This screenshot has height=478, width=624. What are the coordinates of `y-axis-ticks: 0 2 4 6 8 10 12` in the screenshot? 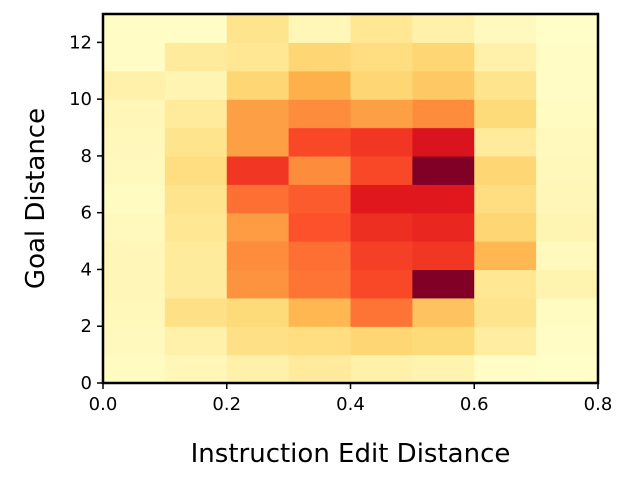 It's located at (86, 213).